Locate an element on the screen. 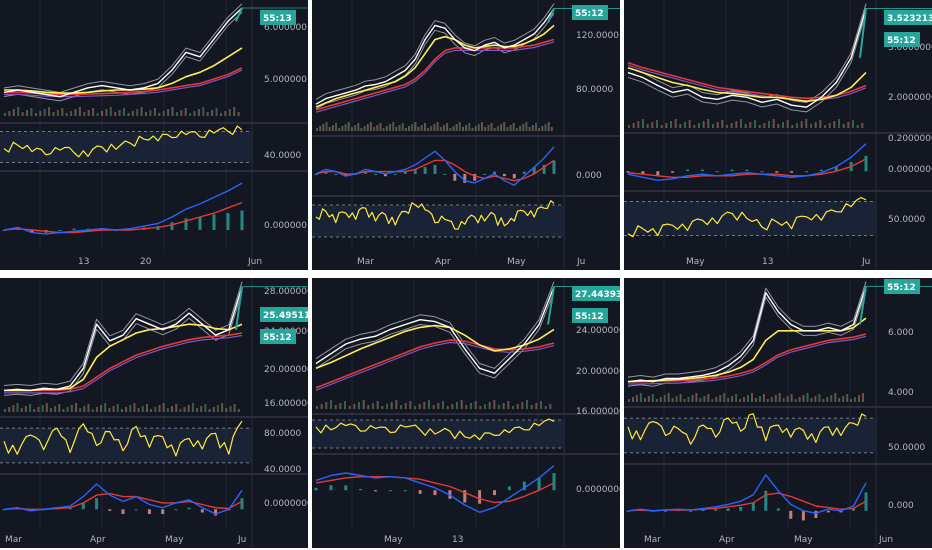  price-axis-label: 20.00000000 is located at coordinates (286, 370).